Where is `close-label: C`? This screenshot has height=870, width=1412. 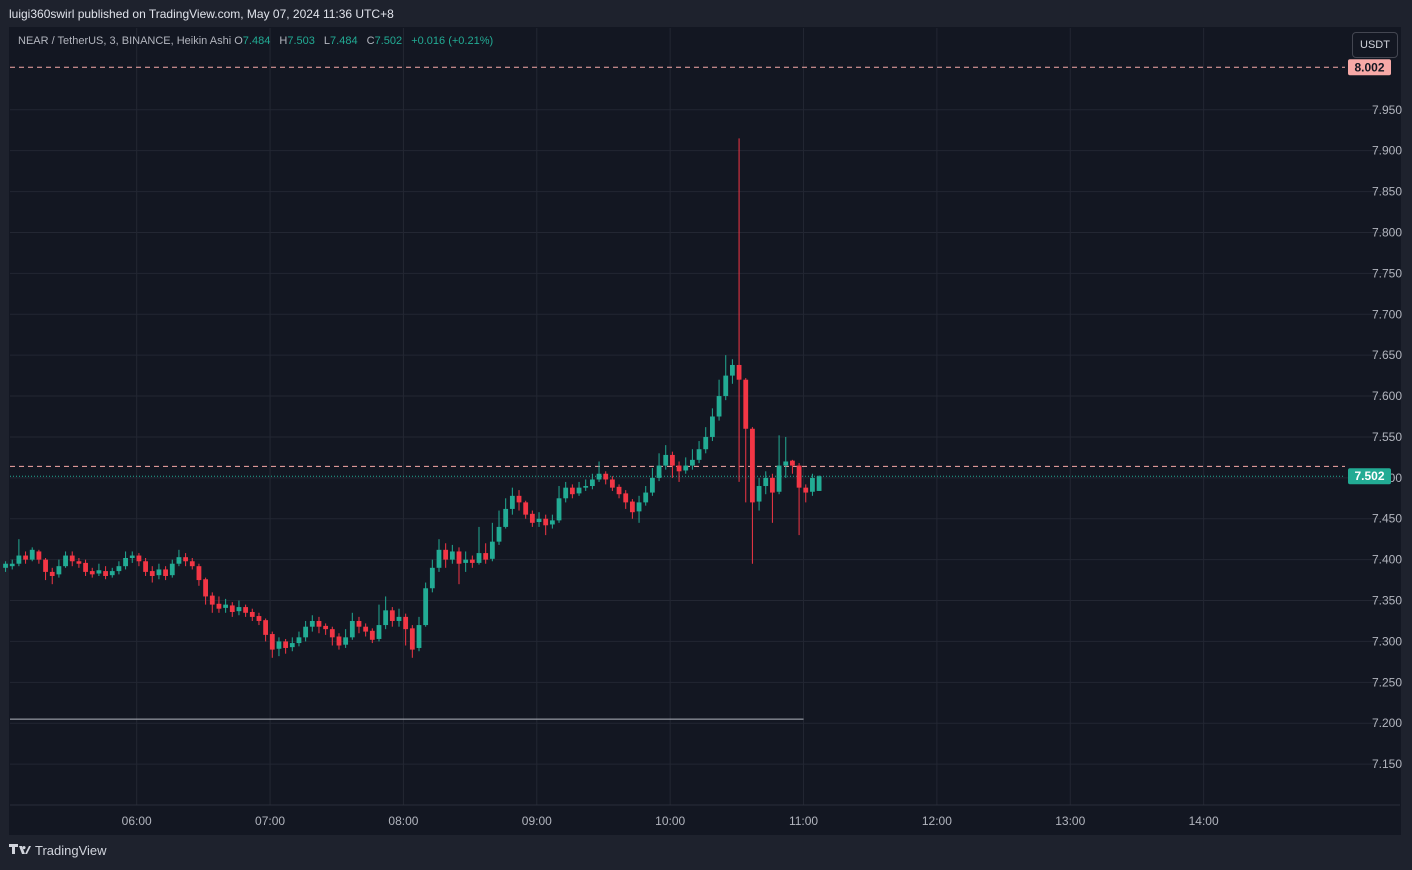 close-label: C is located at coordinates (370, 41).